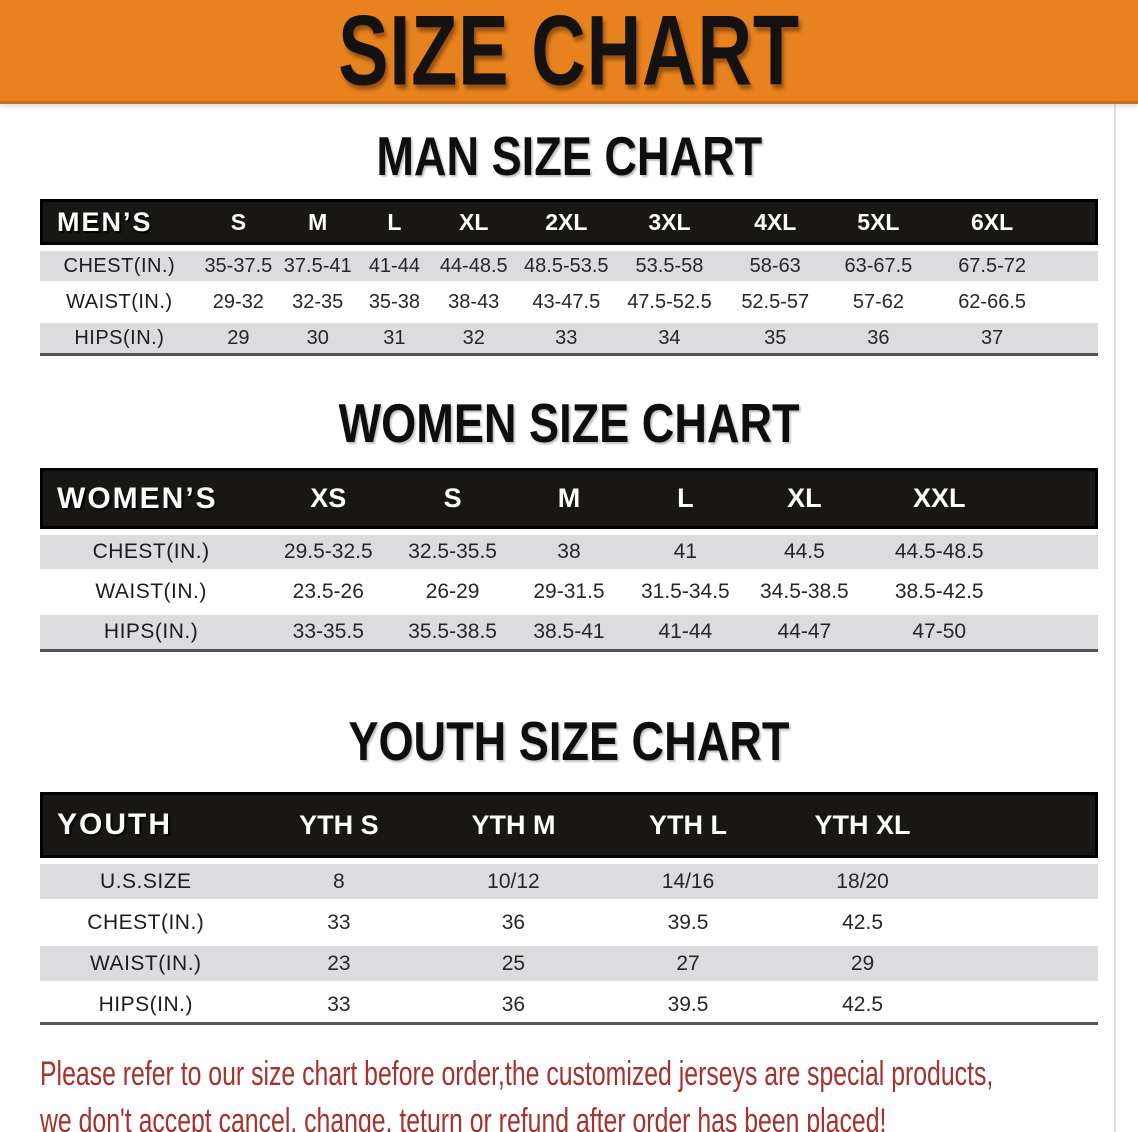 Image resolution: width=1138 pixels, height=1132 pixels. What do you see at coordinates (238, 222) in the screenshot?
I see `column-header: S` at bounding box center [238, 222].